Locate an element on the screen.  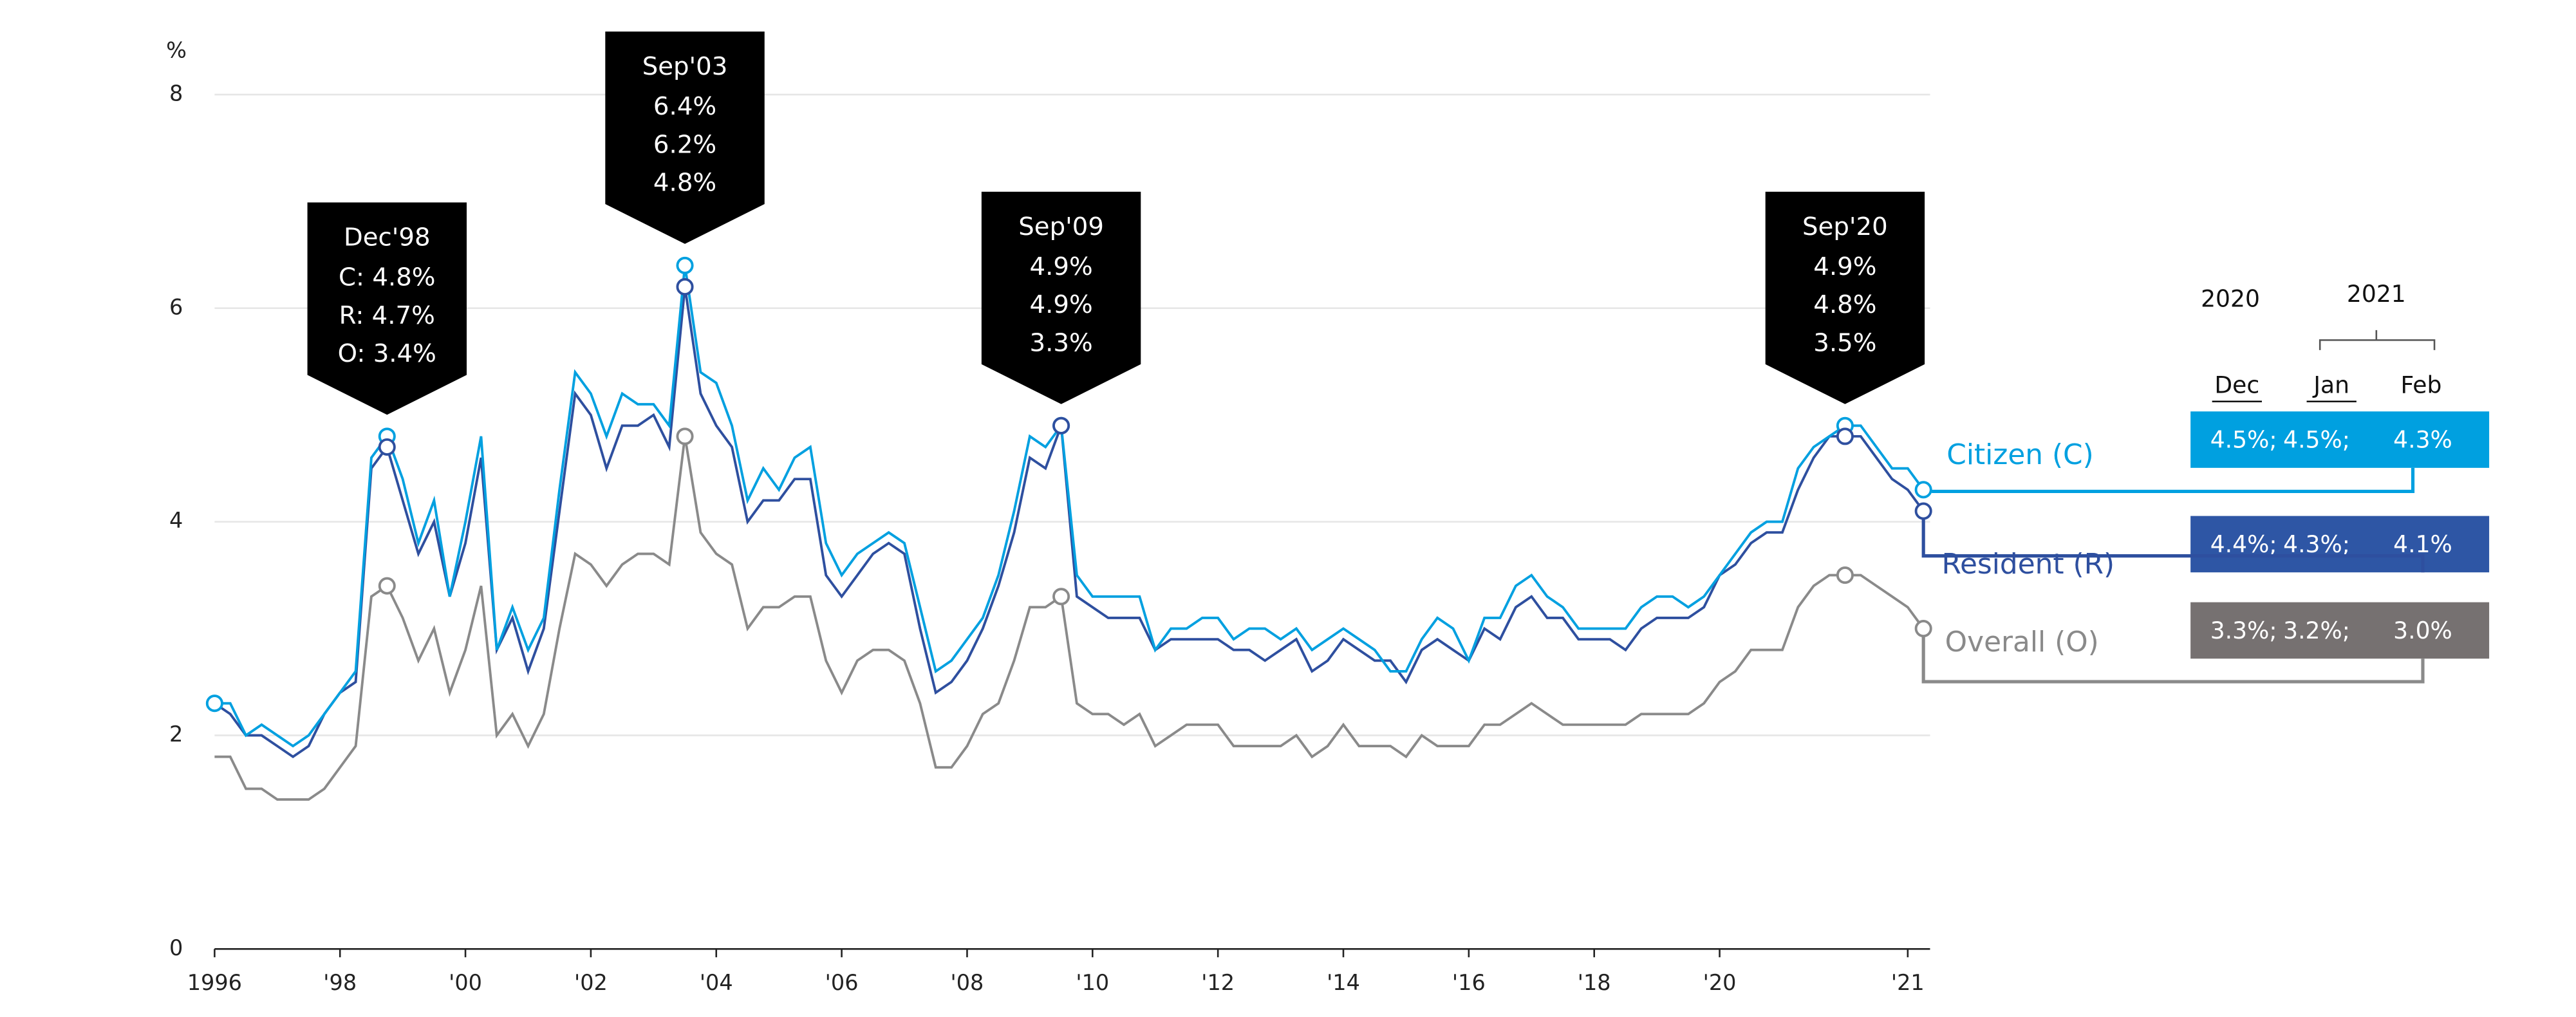
annotation-line: C: 4.8% is located at coordinates (387, 277).